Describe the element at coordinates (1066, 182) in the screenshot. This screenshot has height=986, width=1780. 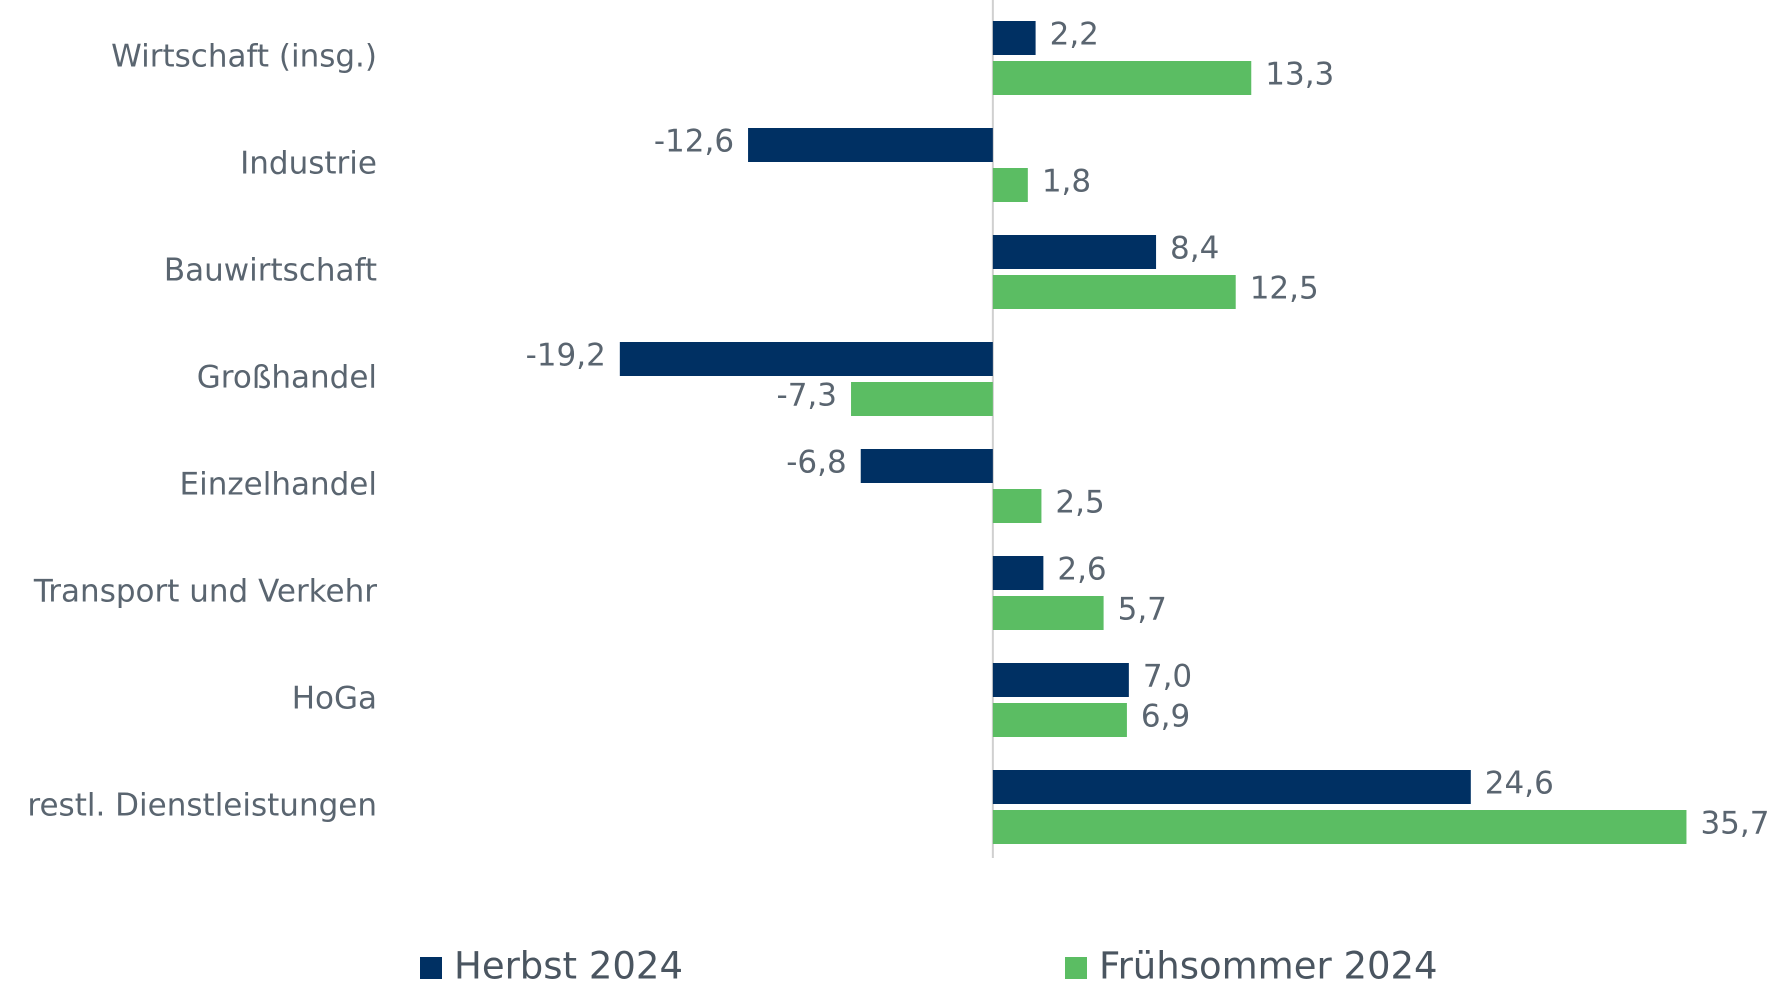
I see `value-label: 1,8` at that location.